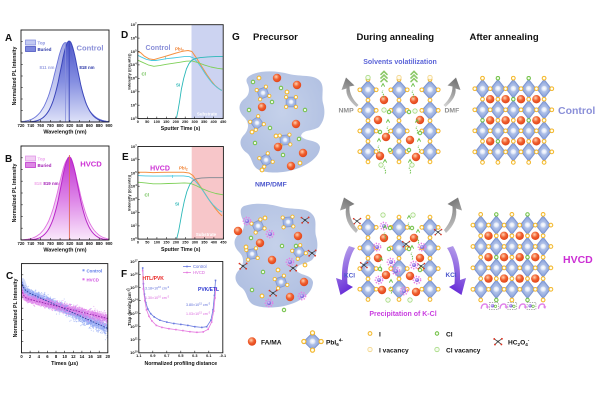 This screenshot has width=600, height=400. I want to click on svg-text: 1015, so click(134, 287).